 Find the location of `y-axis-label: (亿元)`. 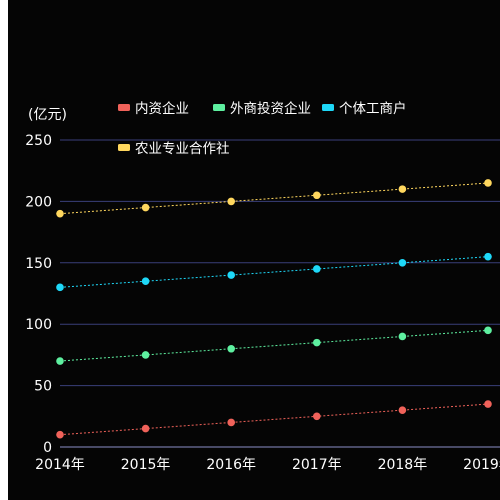

y-axis-label: (亿元) is located at coordinates (47, 115).